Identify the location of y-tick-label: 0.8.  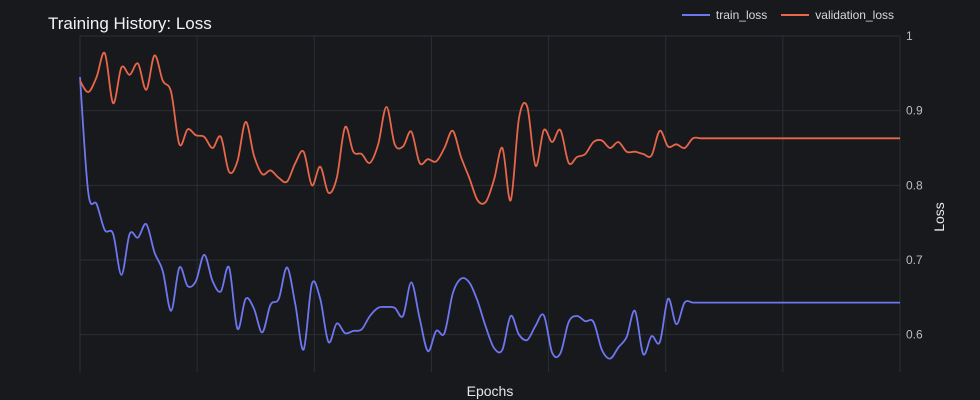
(914, 185).